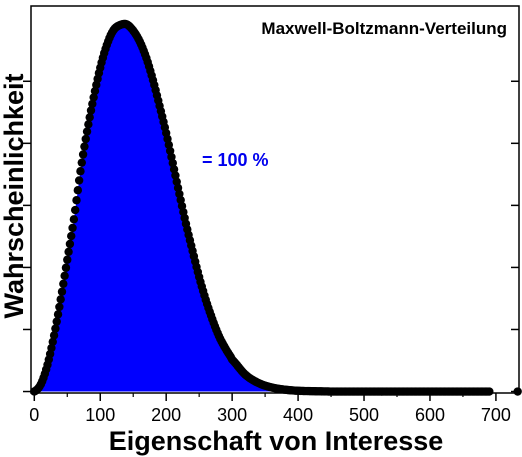 This screenshot has width=522, height=457. I want to click on x-axis-ticks: 0 100 200 300 400 500 600 700, so click(270, 409).